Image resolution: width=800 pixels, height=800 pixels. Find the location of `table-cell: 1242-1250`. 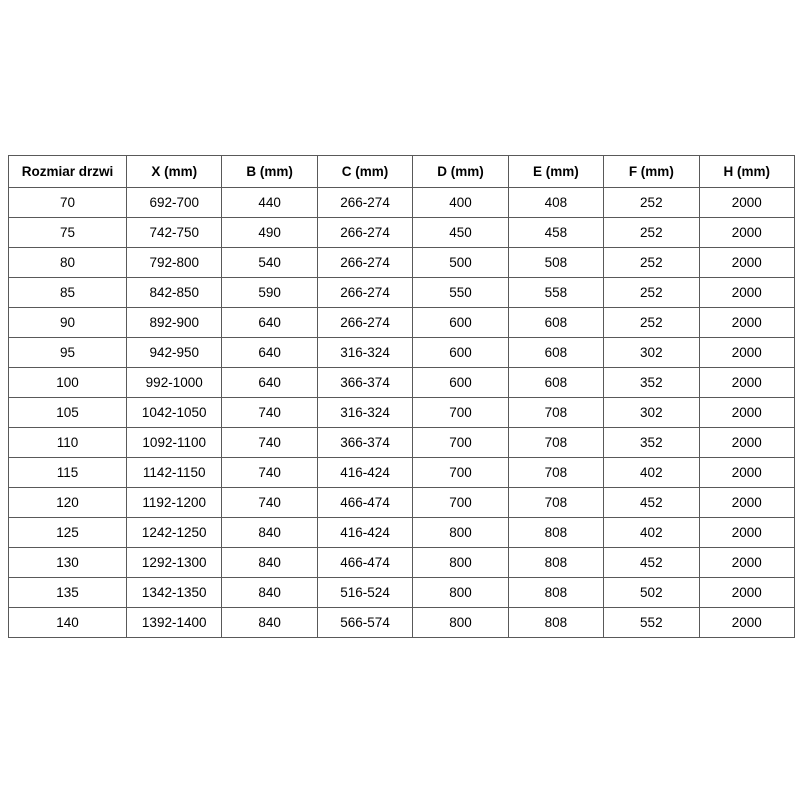

table-cell: 1242-1250 is located at coordinates (174, 532).